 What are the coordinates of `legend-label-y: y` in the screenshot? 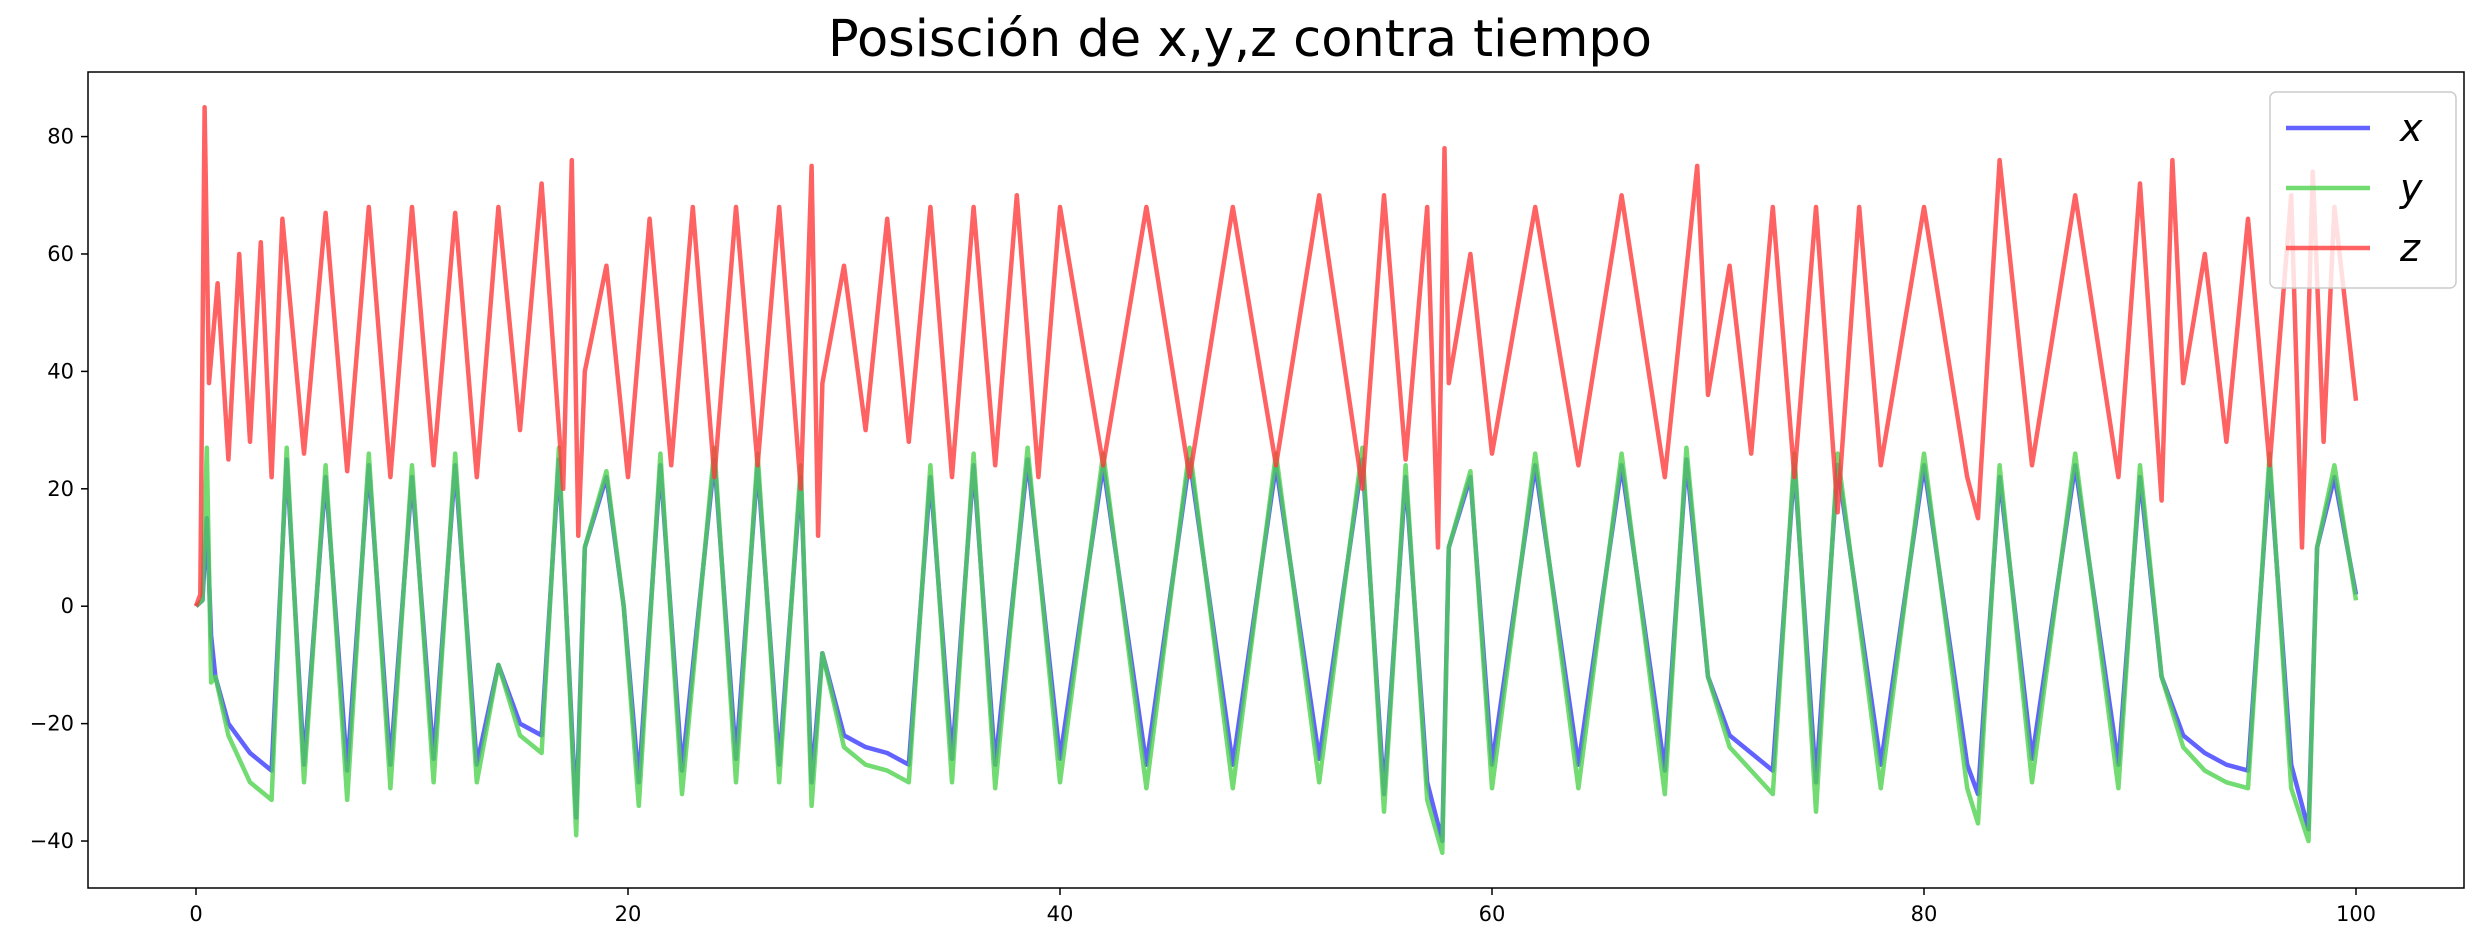 It's located at (2411, 188).